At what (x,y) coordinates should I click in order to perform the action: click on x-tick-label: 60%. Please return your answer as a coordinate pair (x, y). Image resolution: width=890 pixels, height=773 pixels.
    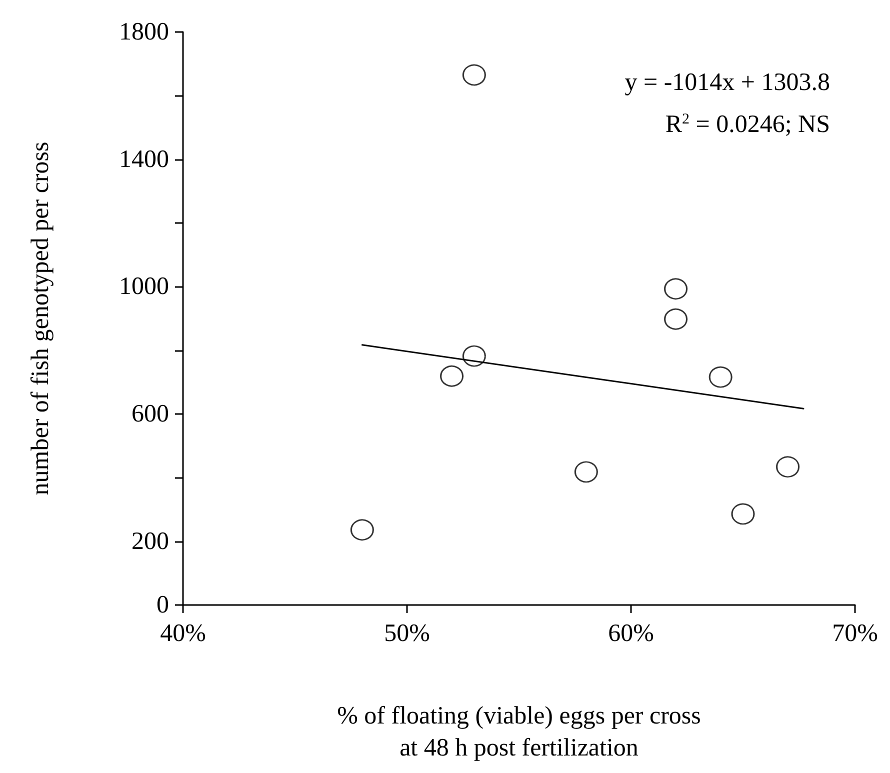
    Looking at the image, I should click on (631, 633).